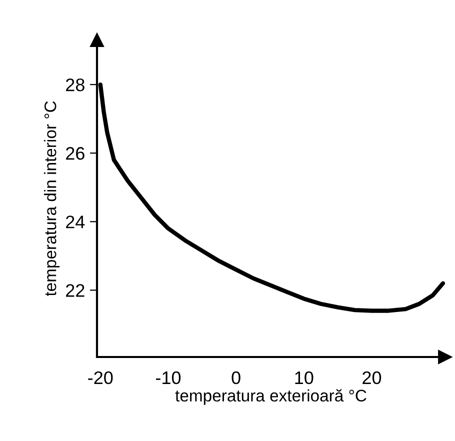 The image size is (455, 441). What do you see at coordinates (52, 198) in the screenshot?
I see `y-axis-title: temperatura din interior °C` at bounding box center [52, 198].